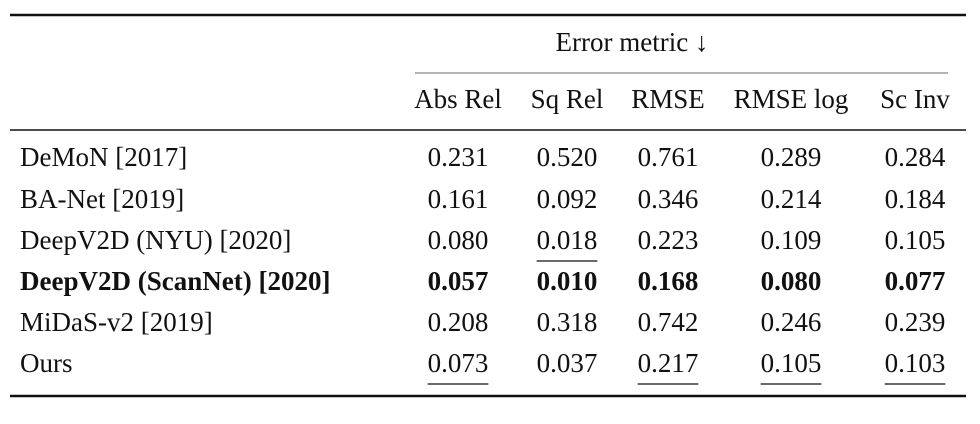 The width and height of the screenshot is (980, 424). I want to click on metric-value: 0.208, so click(458, 322).